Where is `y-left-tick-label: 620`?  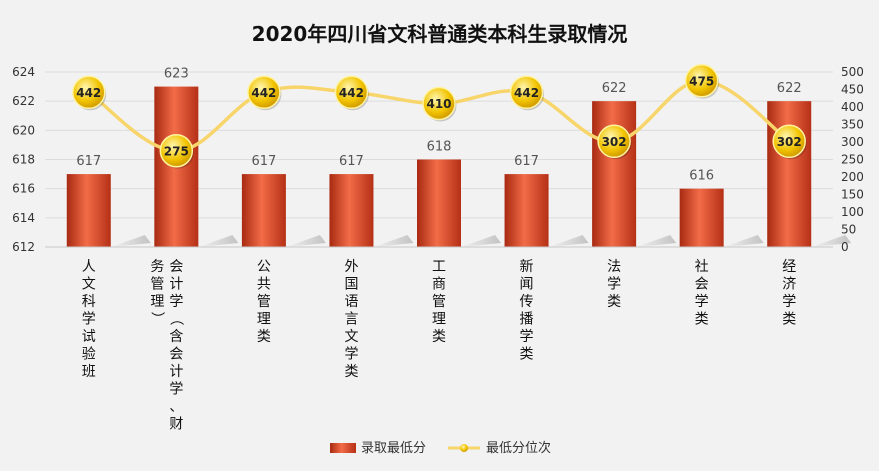 y-left-tick-label: 620 is located at coordinates (23, 130).